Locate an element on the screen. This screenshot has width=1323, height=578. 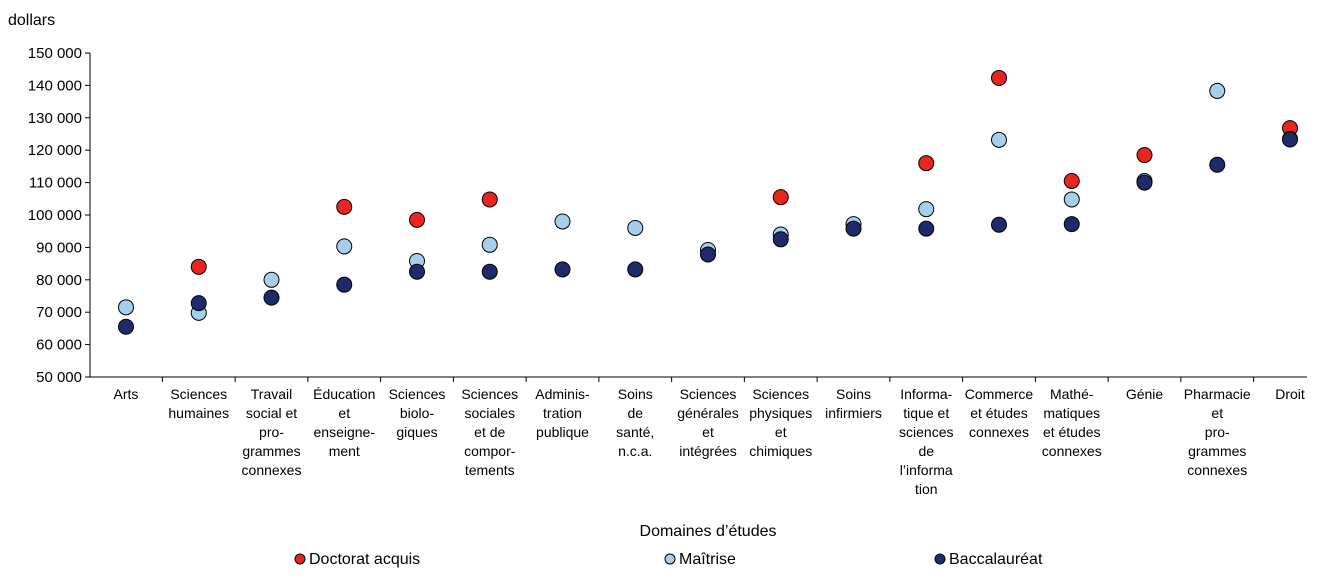
y-tick-label: 50 000 is located at coordinates (59, 377).